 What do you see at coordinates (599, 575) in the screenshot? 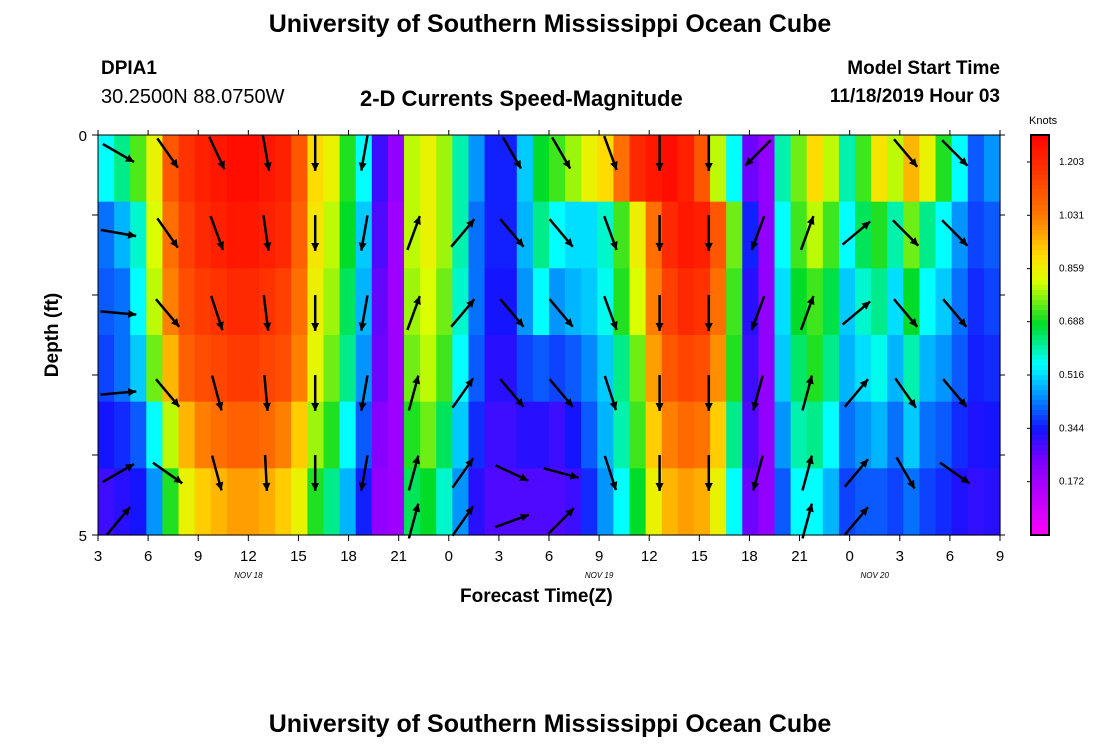
I see `date-label: NOV 19` at bounding box center [599, 575].